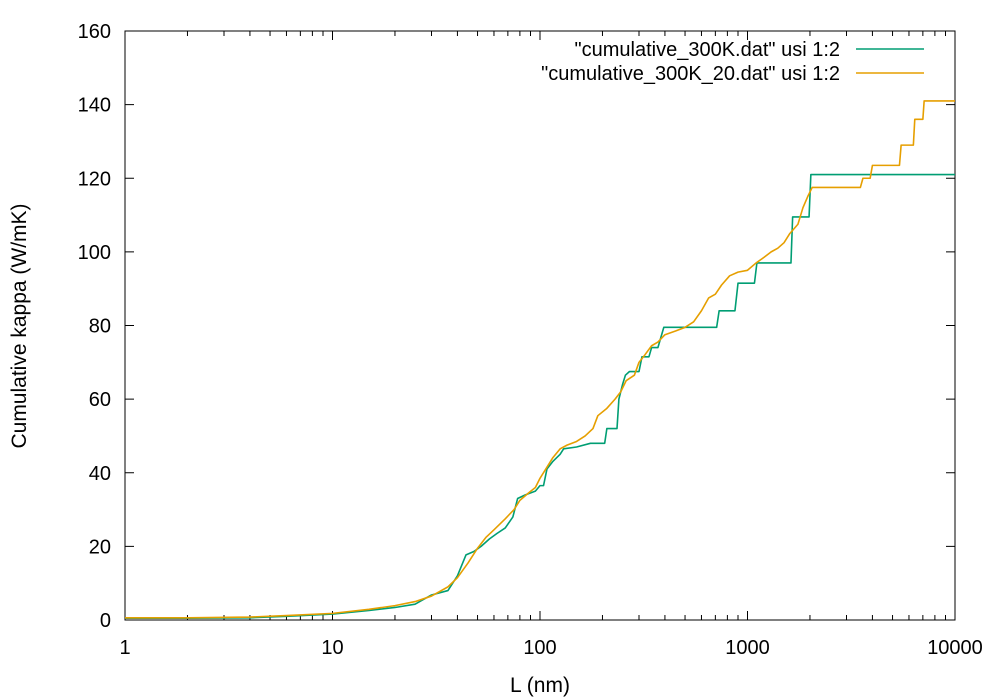  I want to click on y-tick-label: 60, so click(100, 400).